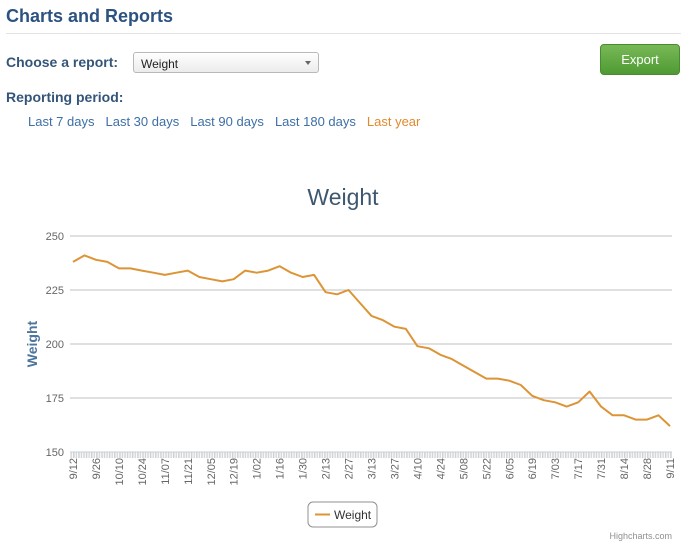 The height and width of the screenshot is (546, 693). What do you see at coordinates (189, 471) in the screenshot?
I see `x-tick-label: 11/21` at bounding box center [189, 471].